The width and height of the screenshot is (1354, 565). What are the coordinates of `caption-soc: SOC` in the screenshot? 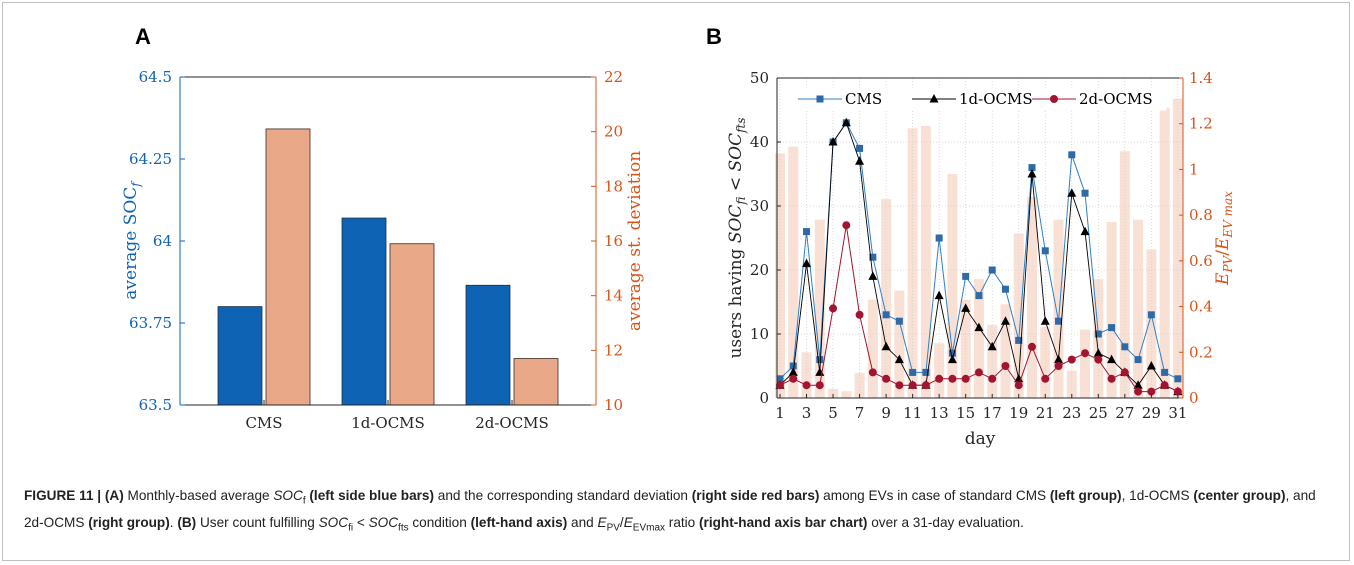 It's located at (333, 522).